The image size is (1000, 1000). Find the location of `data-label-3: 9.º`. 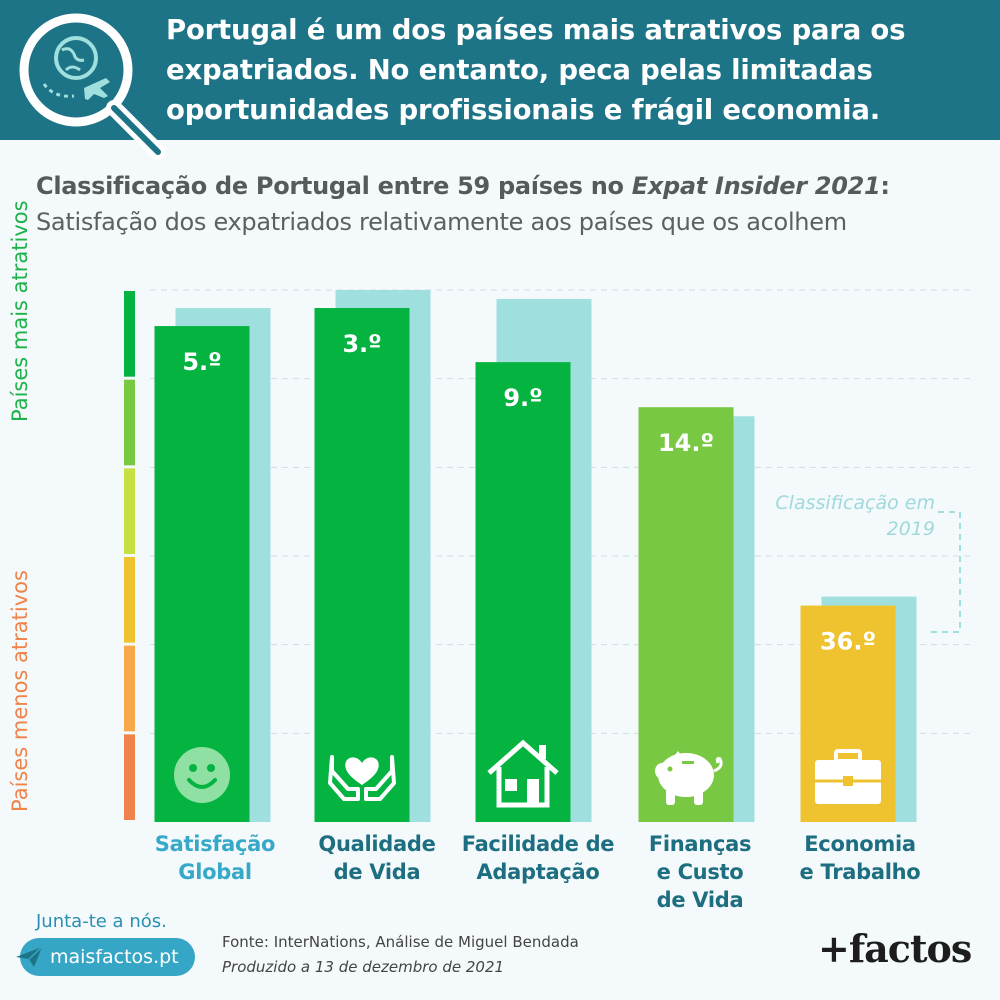

data-label-3: 9.º is located at coordinates (522, 398).